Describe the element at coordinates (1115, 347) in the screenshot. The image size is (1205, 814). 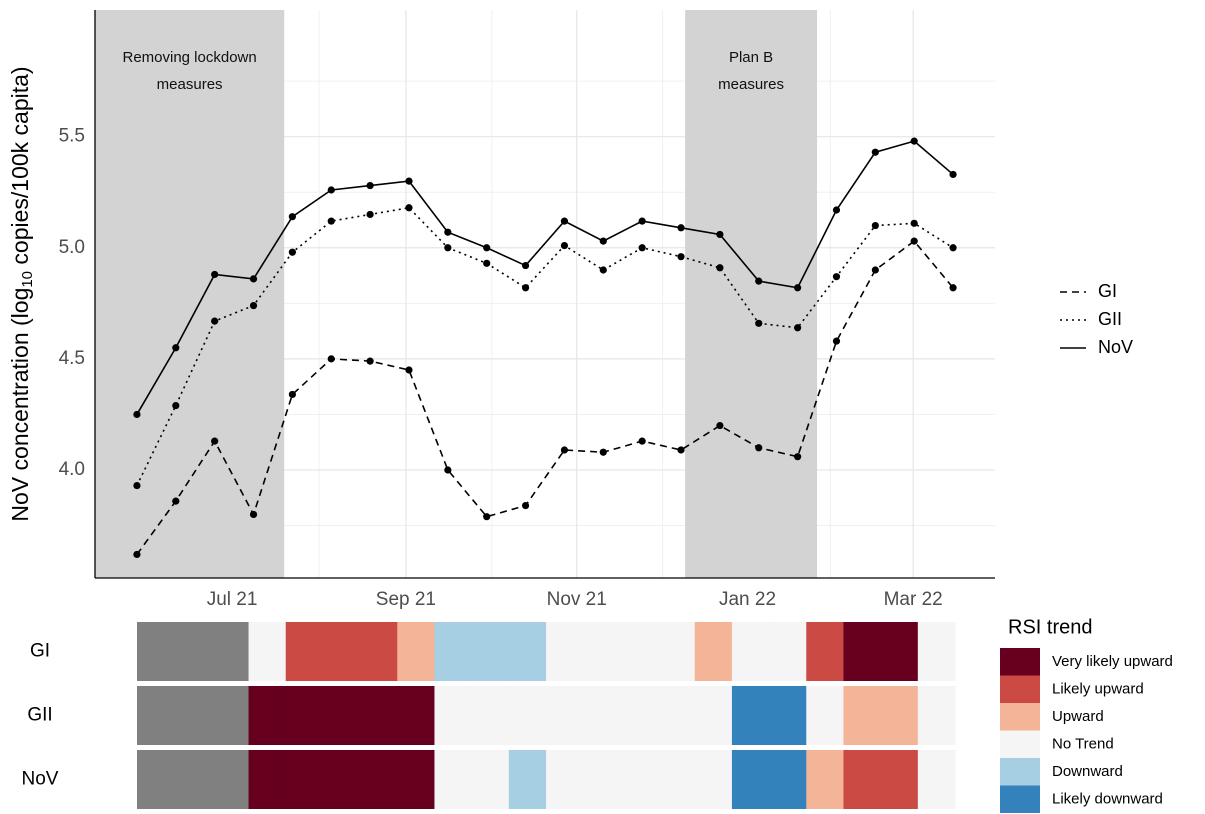
I see `legend-label: NoV` at that location.